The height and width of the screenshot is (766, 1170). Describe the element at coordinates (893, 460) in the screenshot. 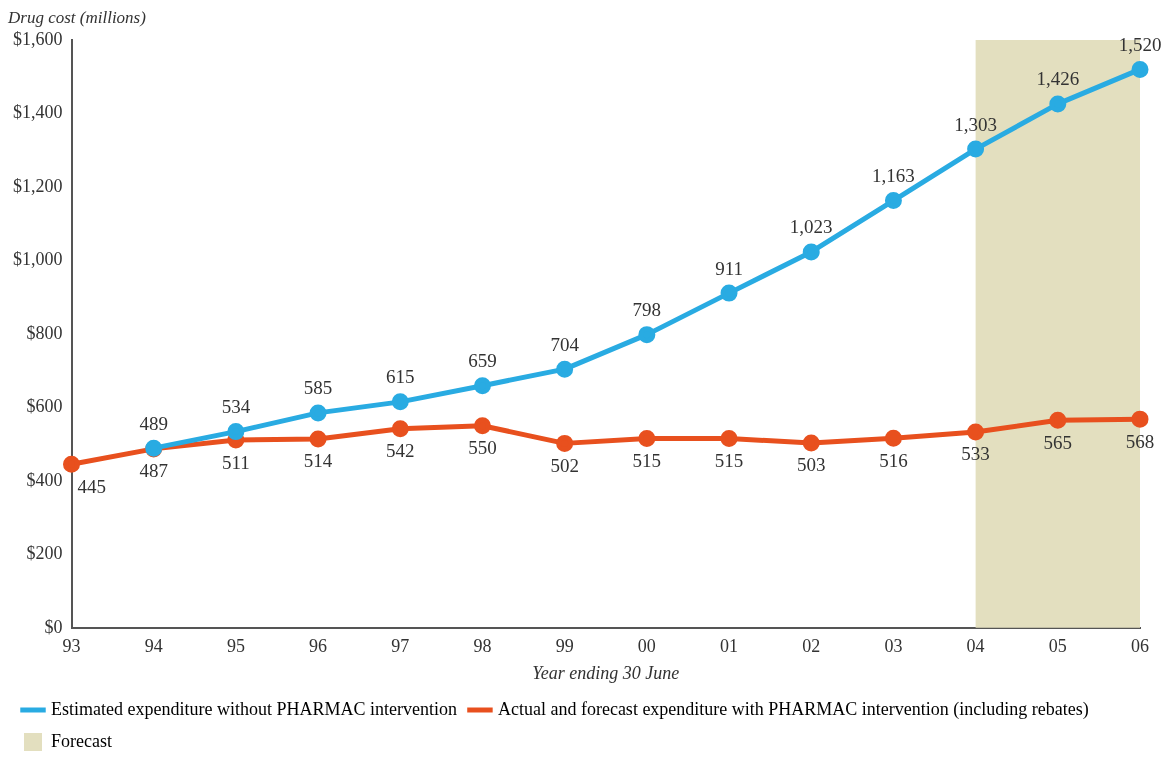

I see `data-label: 516` at that location.